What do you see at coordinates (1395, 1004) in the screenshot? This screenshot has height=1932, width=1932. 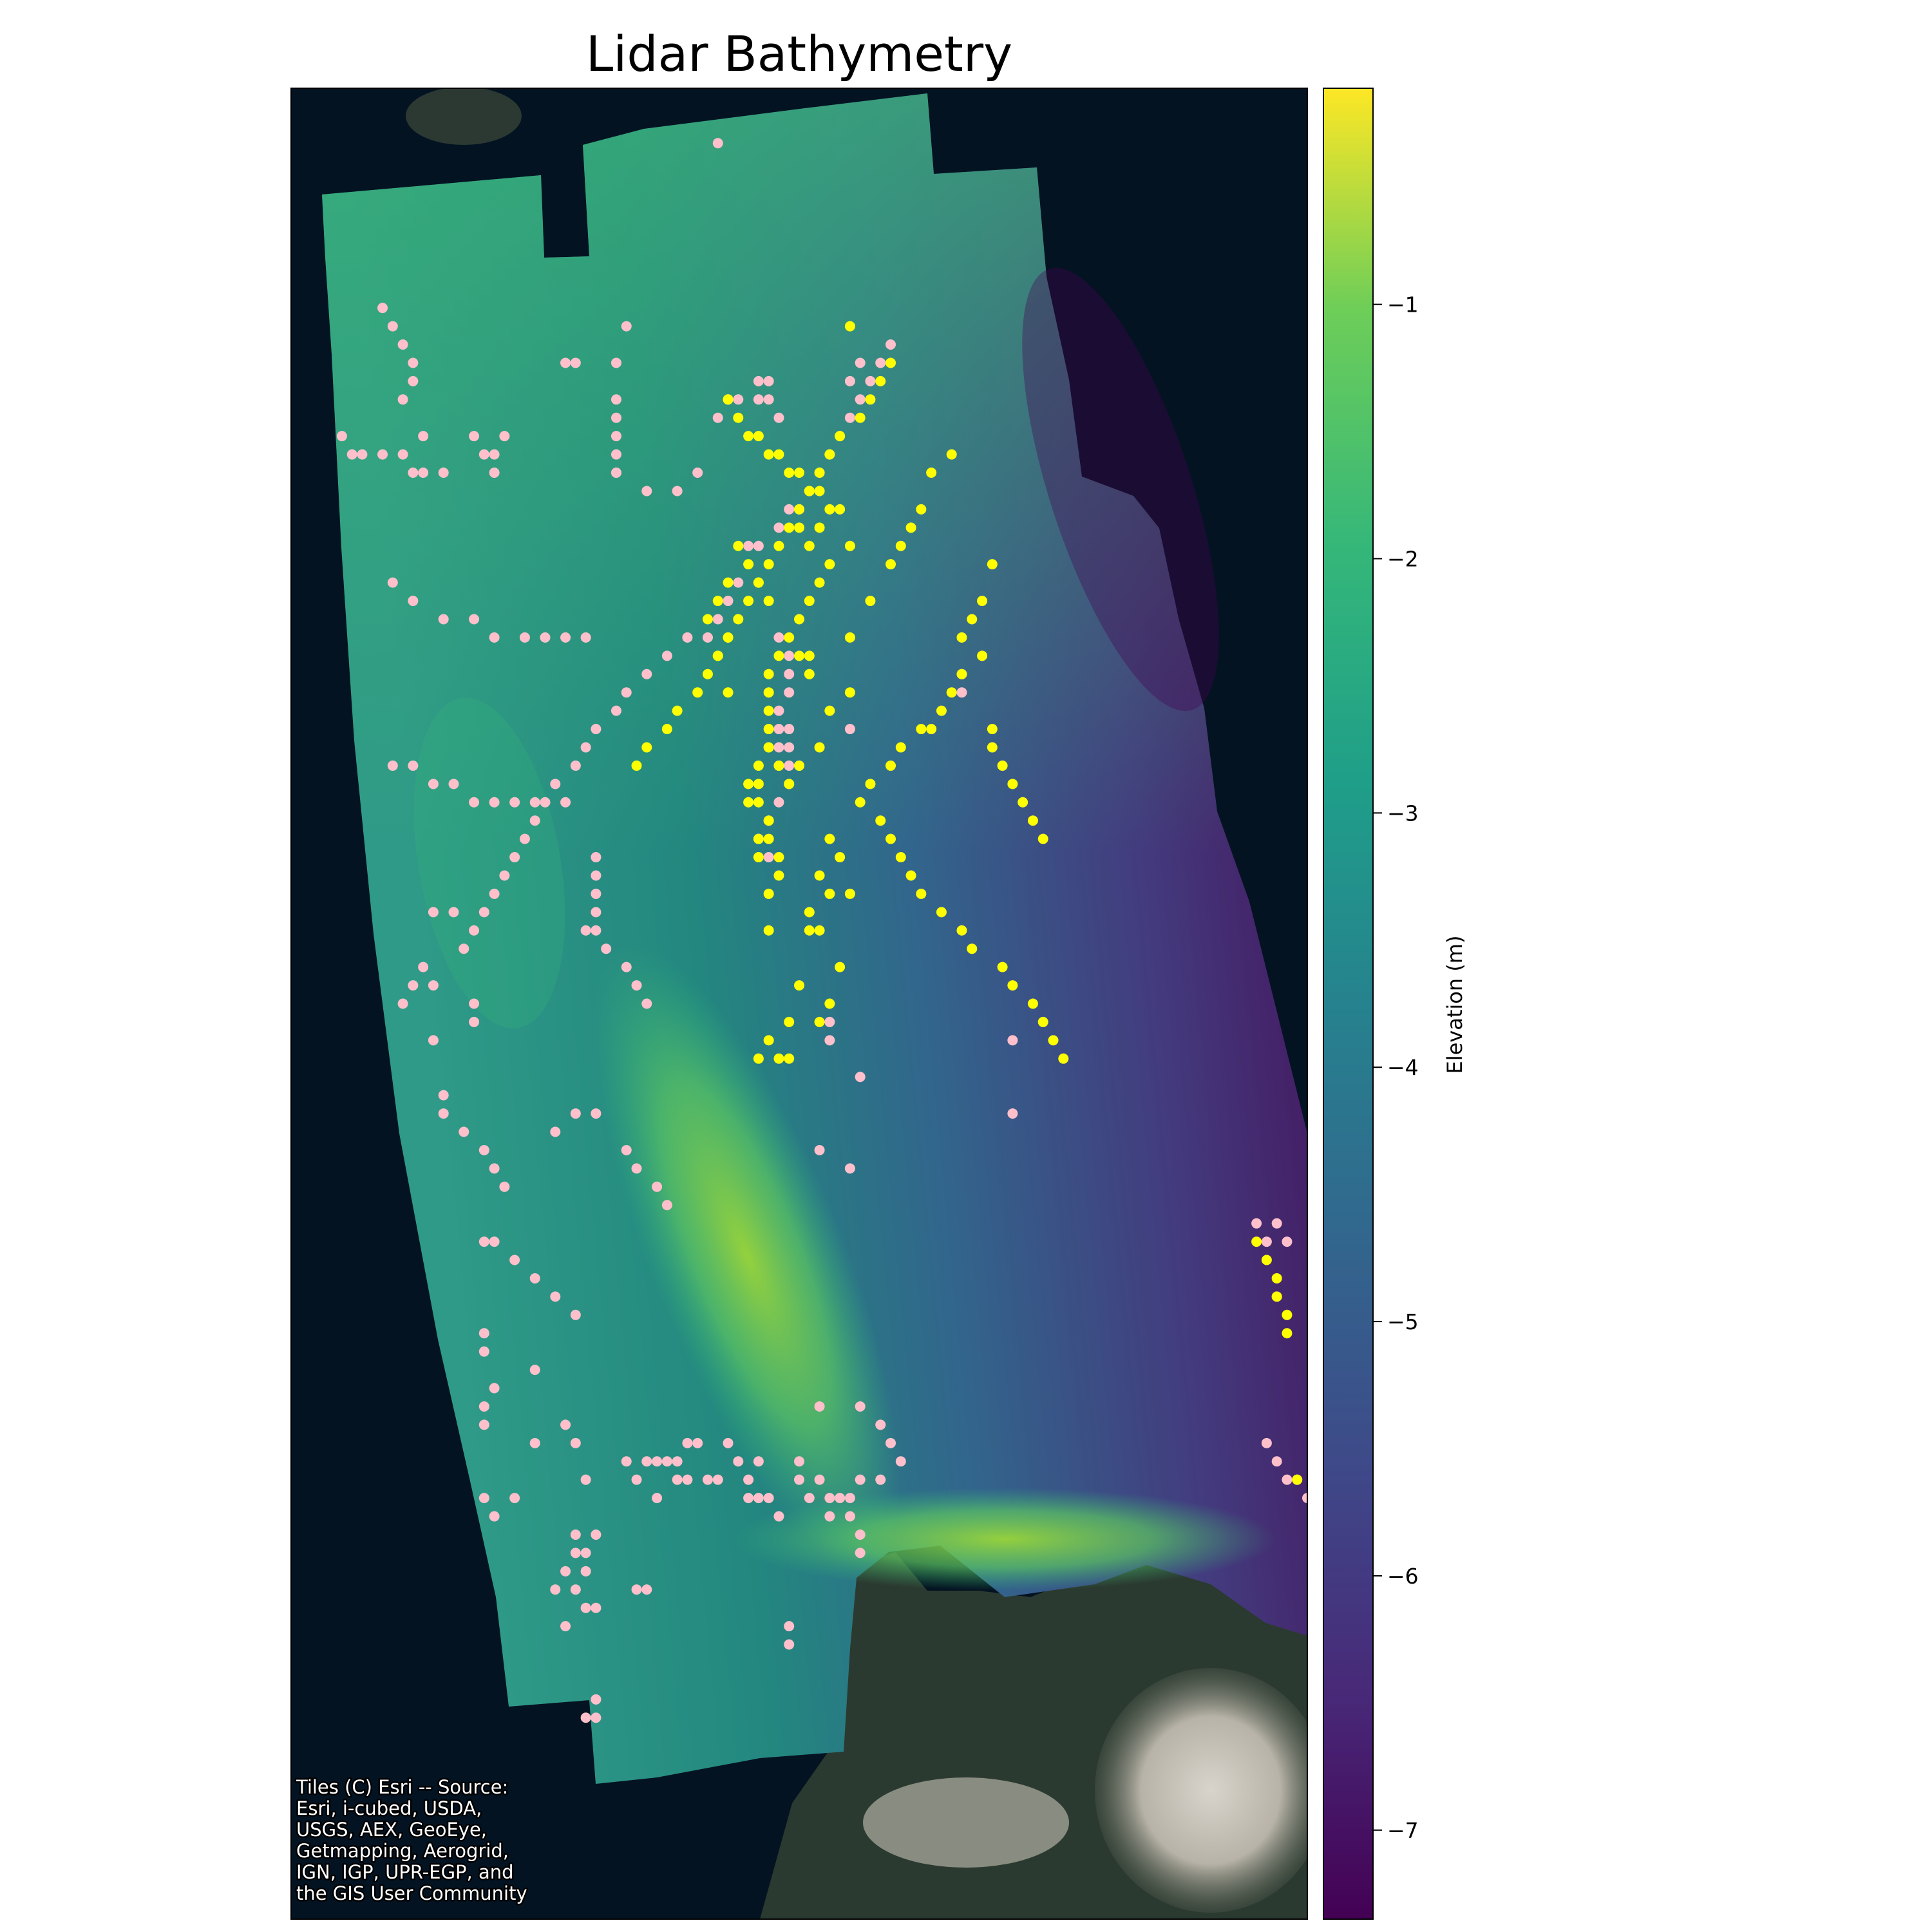 I see `colorbar: −1 −2 −3 −4 −5 −6 −7 Elevation (m)` at bounding box center [1395, 1004].